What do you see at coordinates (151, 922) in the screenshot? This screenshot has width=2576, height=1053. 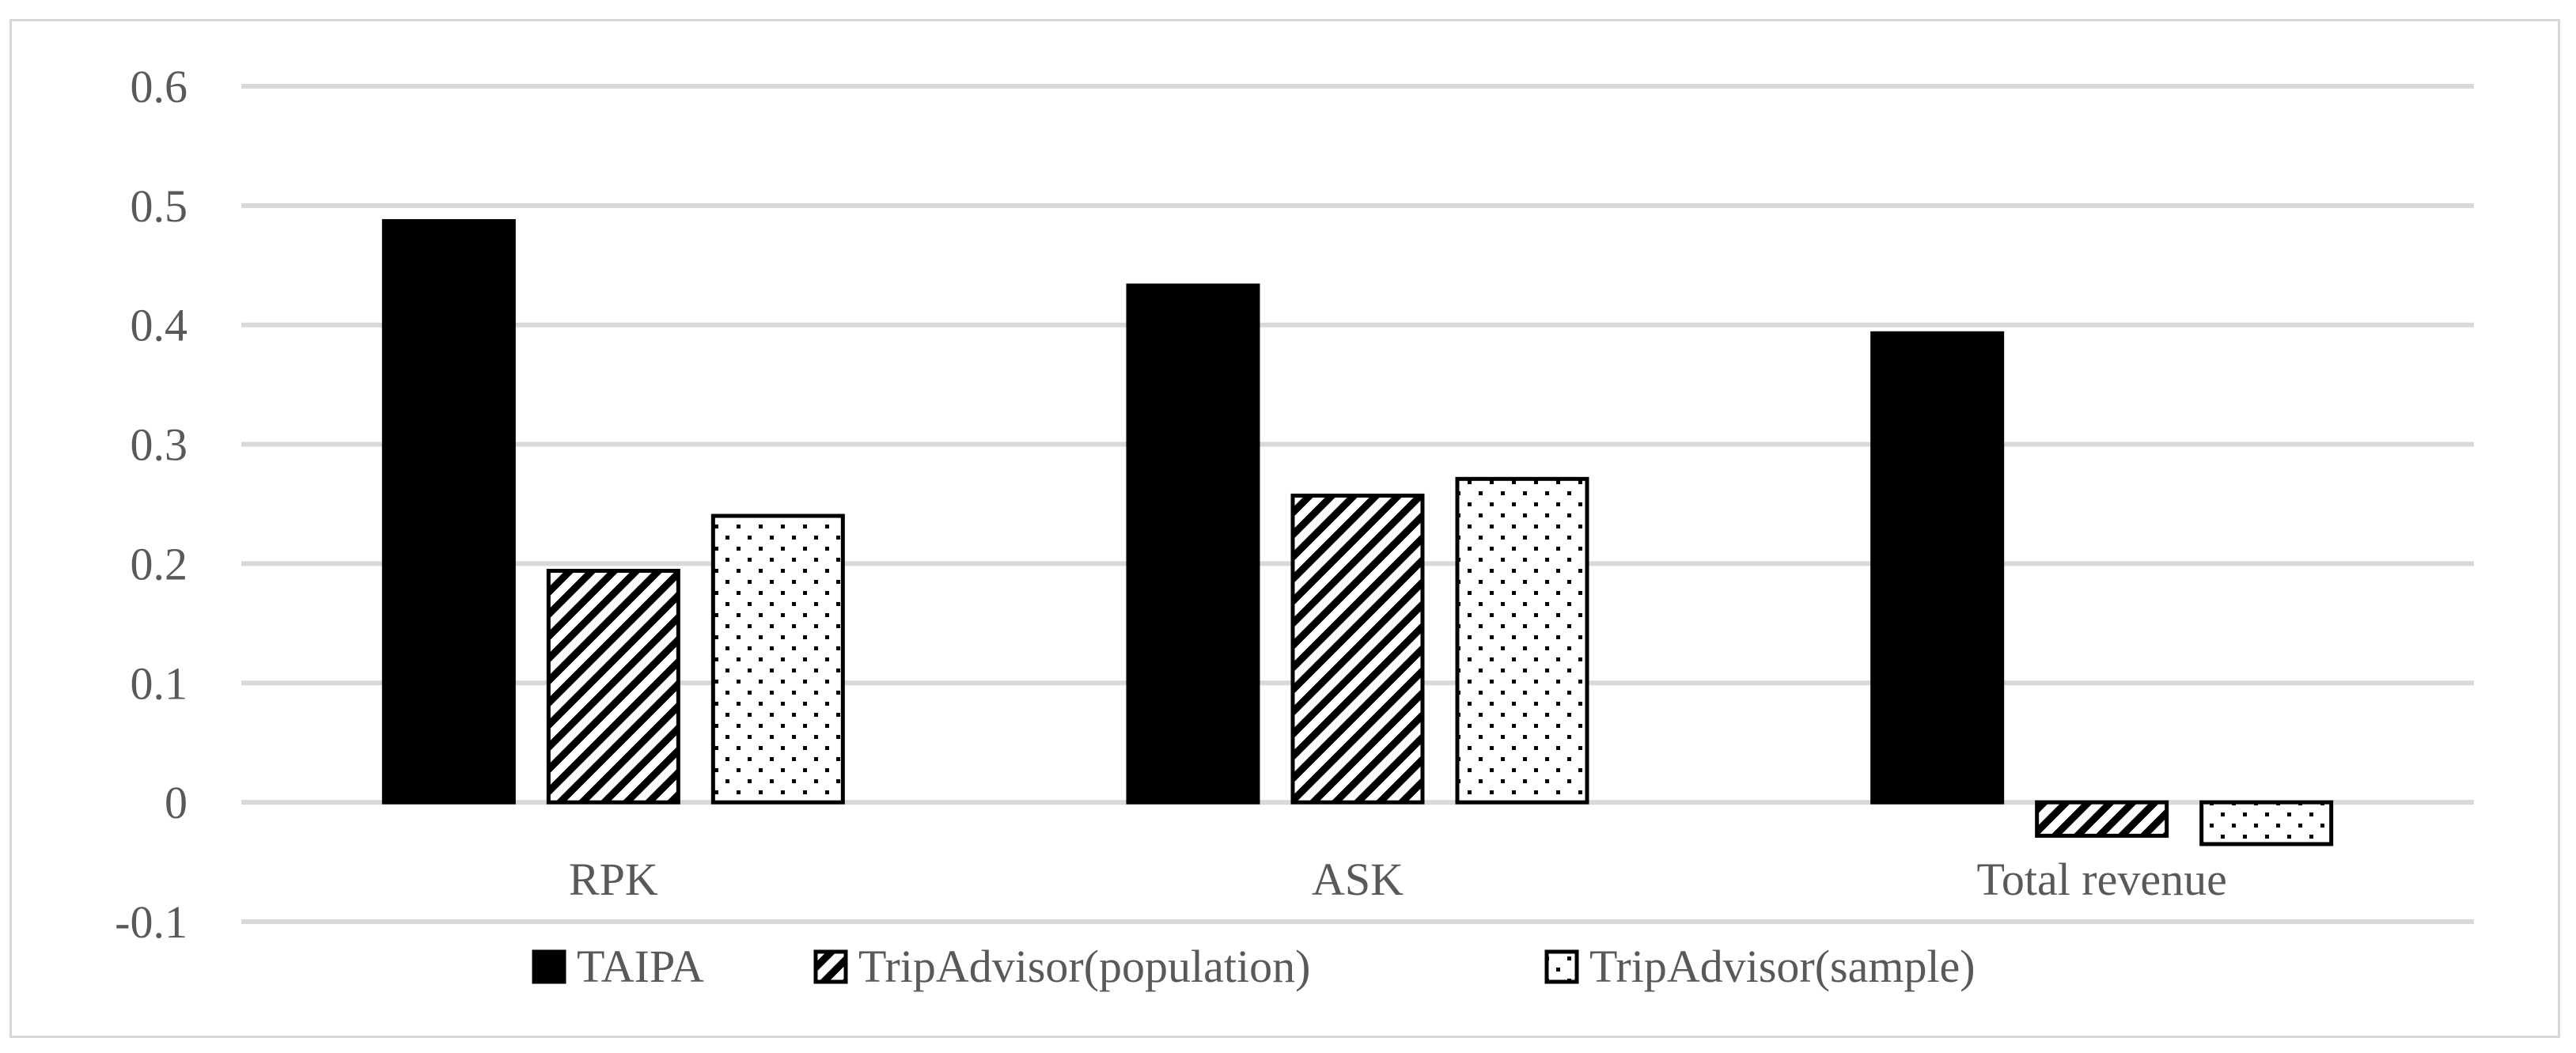 I see `y-tick-label: -0.1` at bounding box center [151, 922].